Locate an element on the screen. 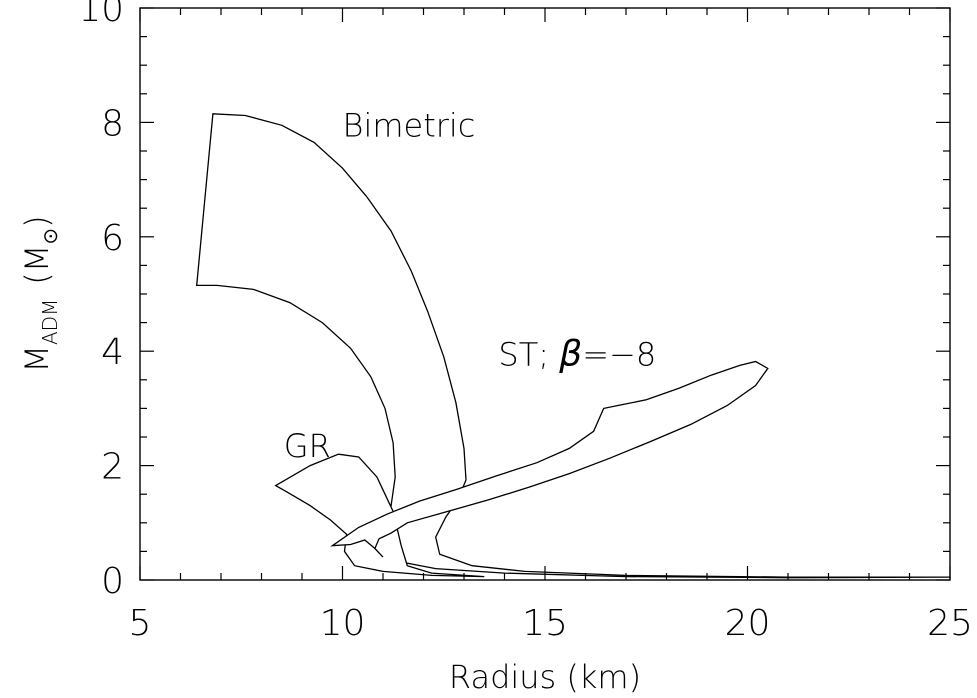 The image size is (977, 698). y-axis-title-sun-symbol: ⊙ is located at coordinates (50, 236).